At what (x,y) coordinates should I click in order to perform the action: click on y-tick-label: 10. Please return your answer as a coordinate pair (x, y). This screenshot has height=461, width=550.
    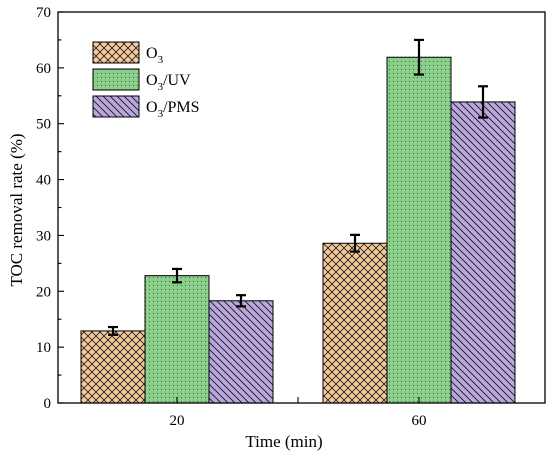
    Looking at the image, I should click on (43, 348).